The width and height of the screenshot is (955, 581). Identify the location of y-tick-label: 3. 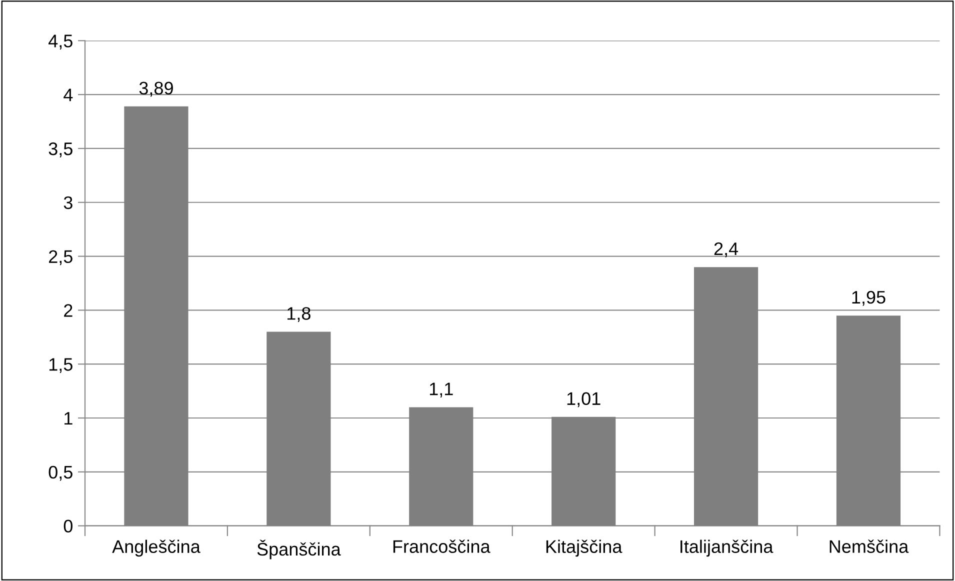
(68, 203).